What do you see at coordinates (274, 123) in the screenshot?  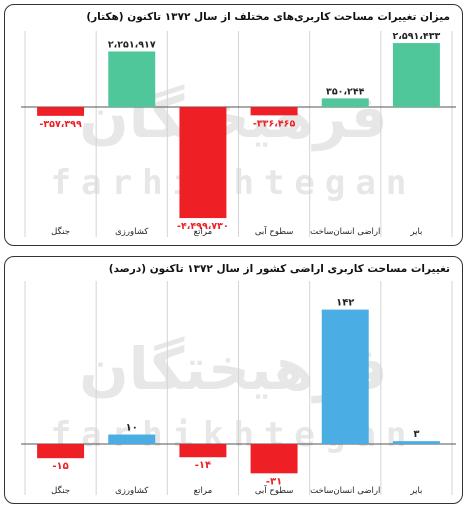 I see `data-label: -۳۳۶،۴۶۵` at bounding box center [274, 123].